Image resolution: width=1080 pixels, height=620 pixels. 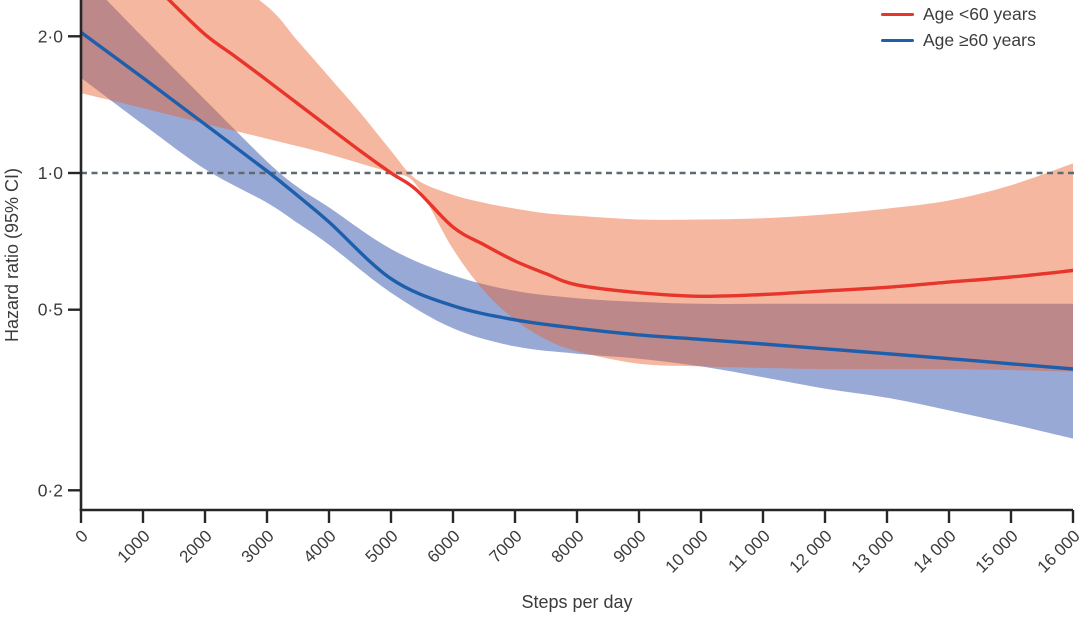 I want to click on x-tick-label: 0, so click(x=82, y=536).